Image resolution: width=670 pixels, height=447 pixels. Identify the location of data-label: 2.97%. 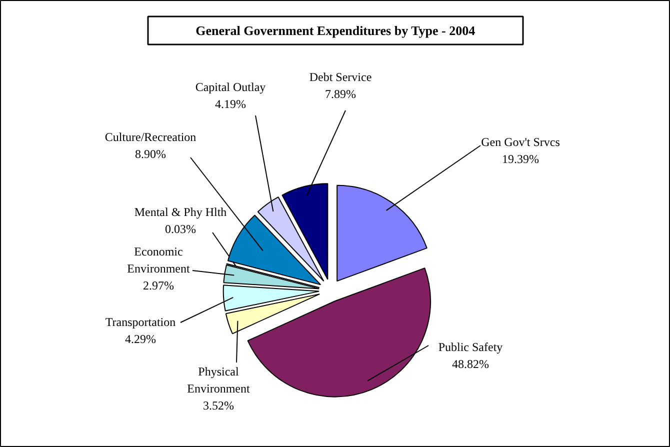
(158, 285).